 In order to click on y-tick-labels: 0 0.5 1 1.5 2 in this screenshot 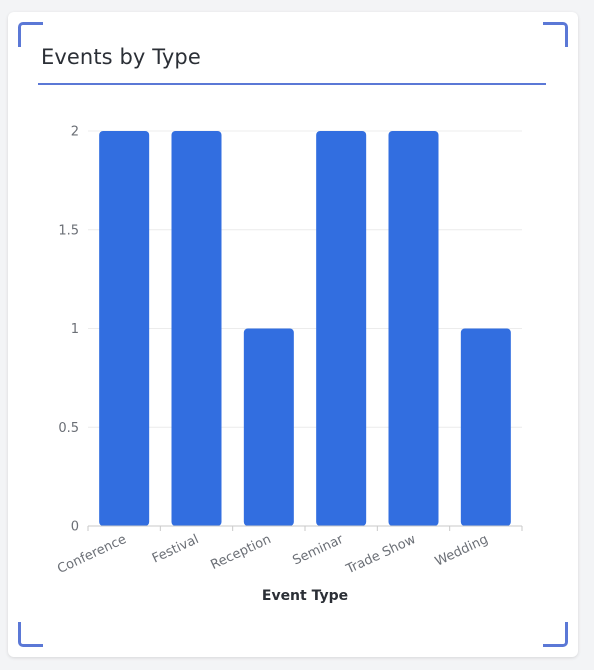, I will do `click(68, 330)`.